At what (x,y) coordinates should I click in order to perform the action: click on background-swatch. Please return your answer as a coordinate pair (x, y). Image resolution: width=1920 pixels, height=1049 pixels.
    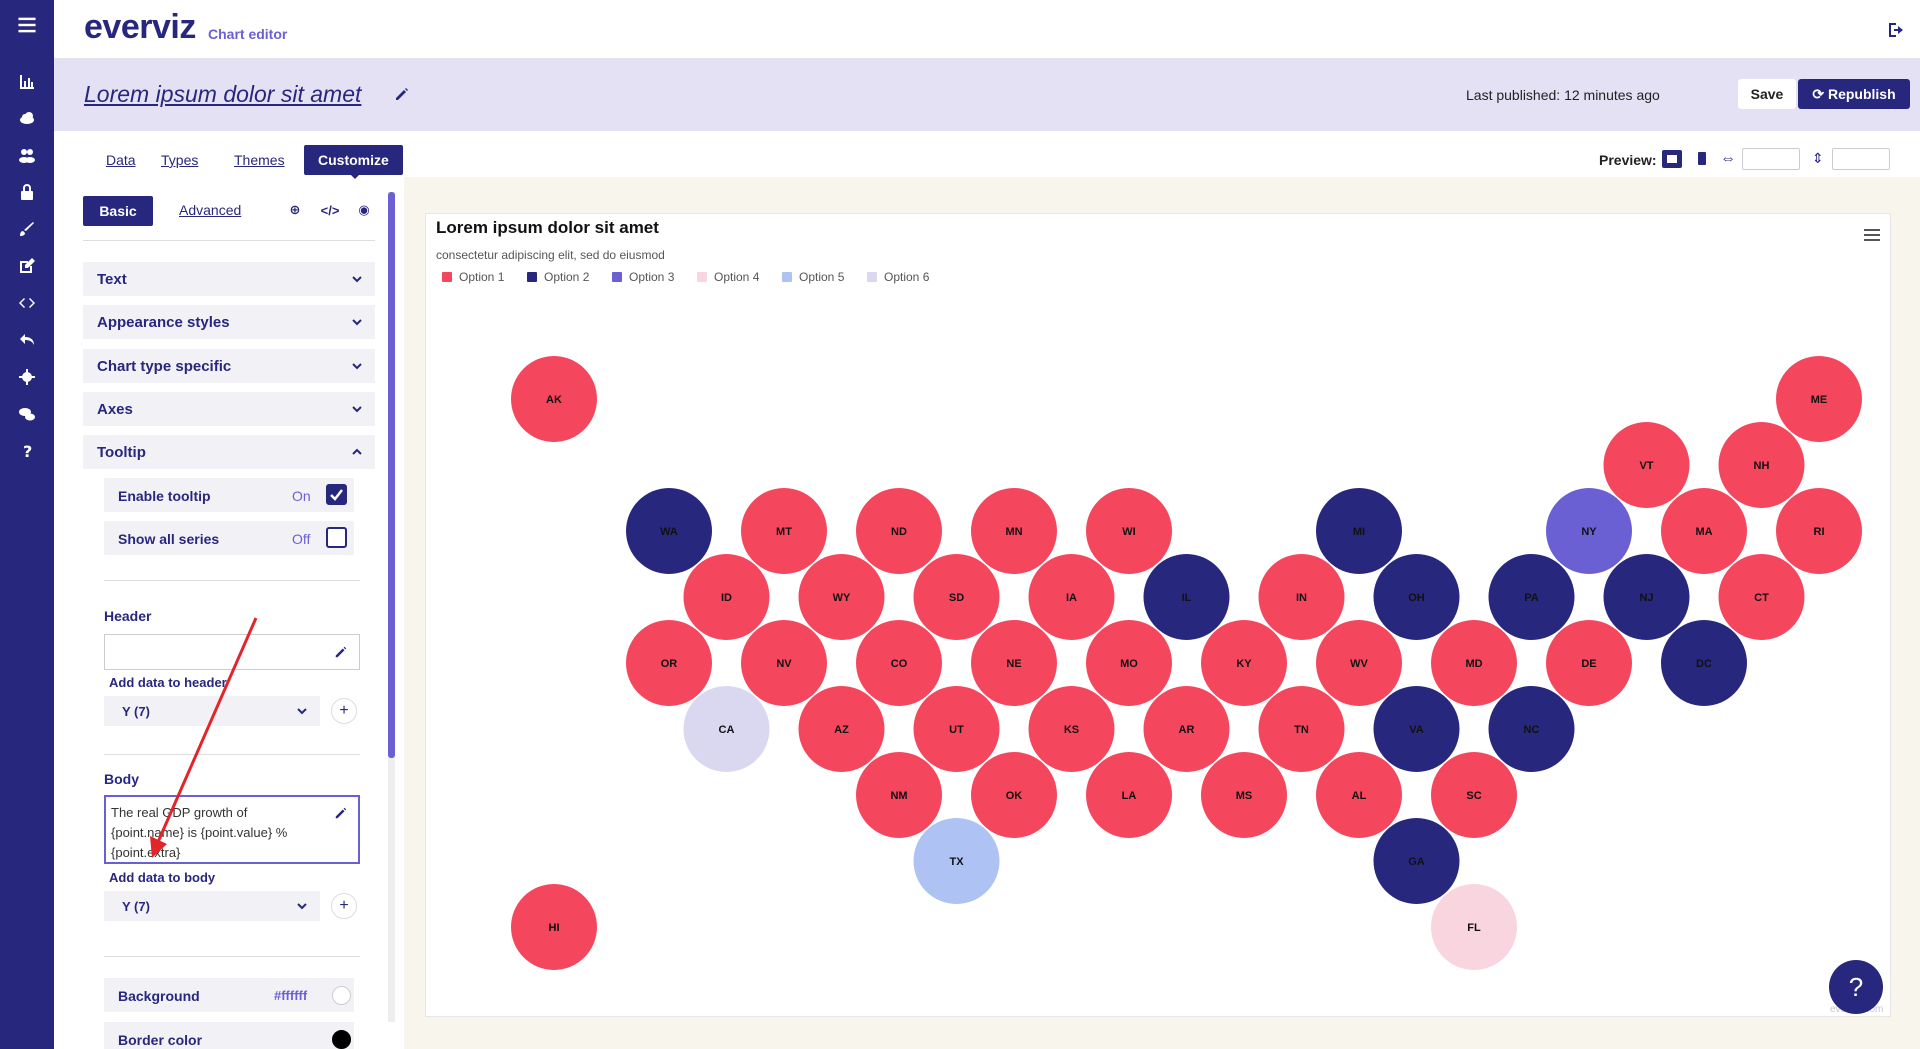
    Looking at the image, I should click on (341, 995).